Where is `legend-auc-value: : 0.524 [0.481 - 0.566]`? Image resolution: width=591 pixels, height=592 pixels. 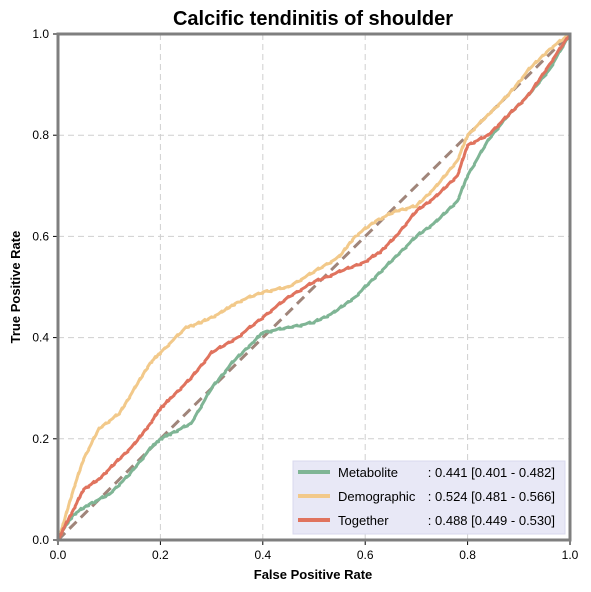 legend-auc-value: : 0.524 [0.481 - 0.566] is located at coordinates (491, 496).